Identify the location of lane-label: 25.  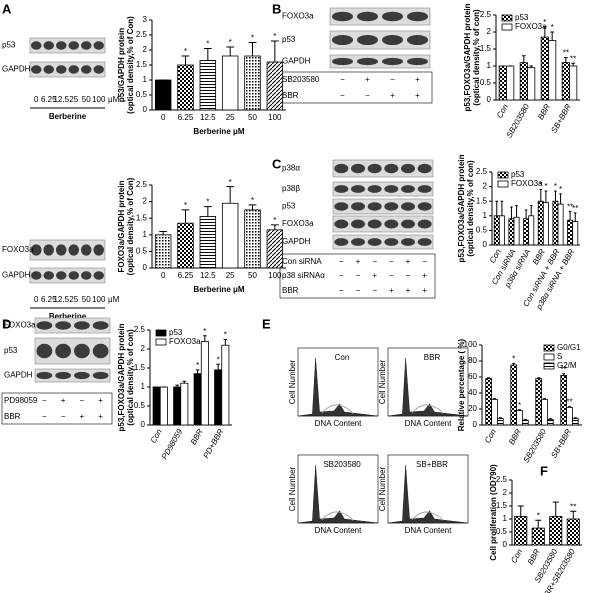
(73, 99).